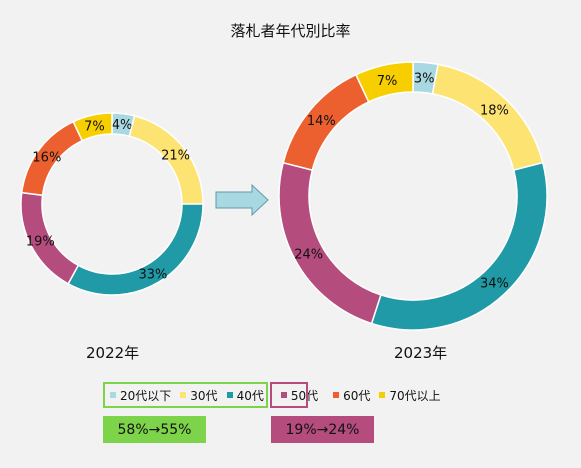  Describe the element at coordinates (336, 395) in the screenshot. I see `legend-swatch-60s` at that location.